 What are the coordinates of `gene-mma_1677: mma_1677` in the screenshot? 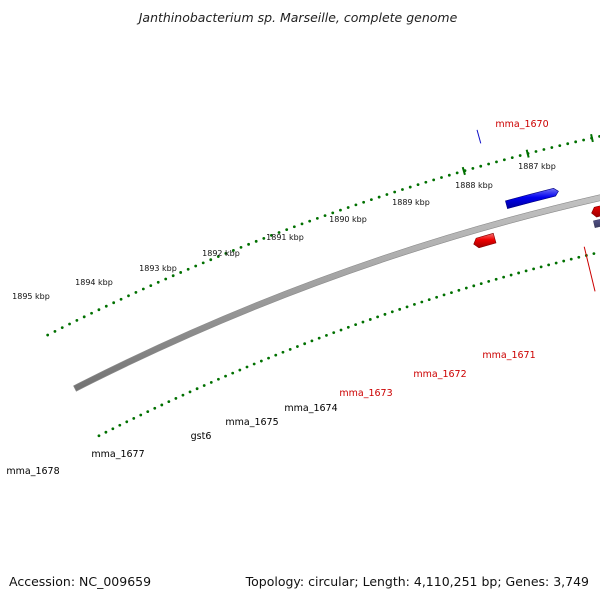 It's located at (117, 454).